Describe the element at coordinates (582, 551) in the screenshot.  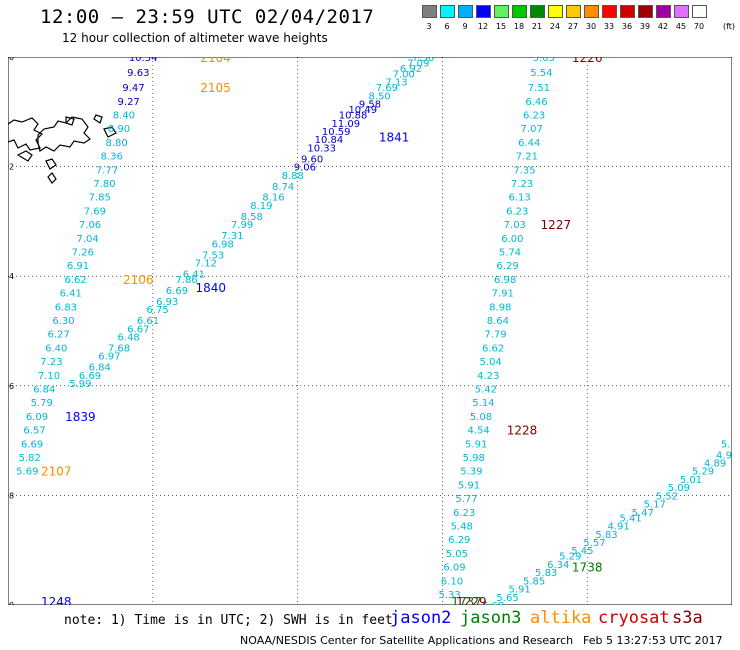
I see `swh-value: 5.45` at that location.